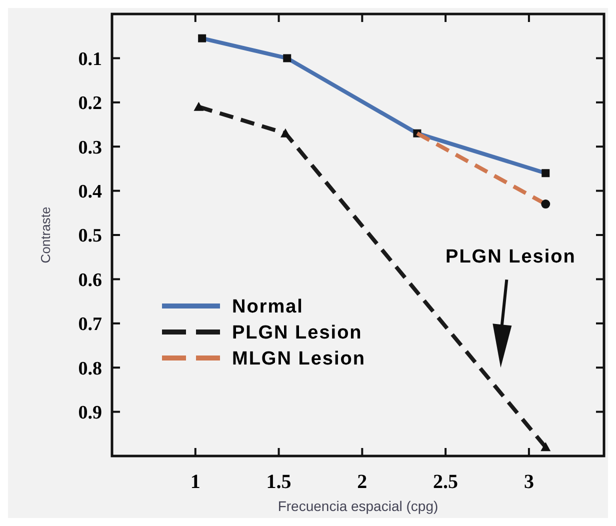 This screenshot has width=616, height=526. Describe the element at coordinates (297, 333) in the screenshot. I see `legend-label: PLGN Lesion` at that location.